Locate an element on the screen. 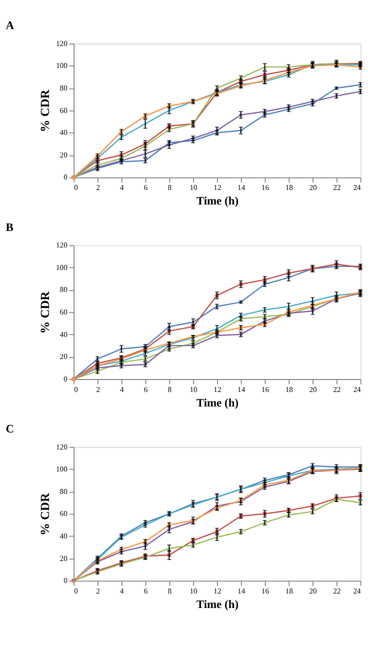  chart-title: B is located at coordinates (10, 228).